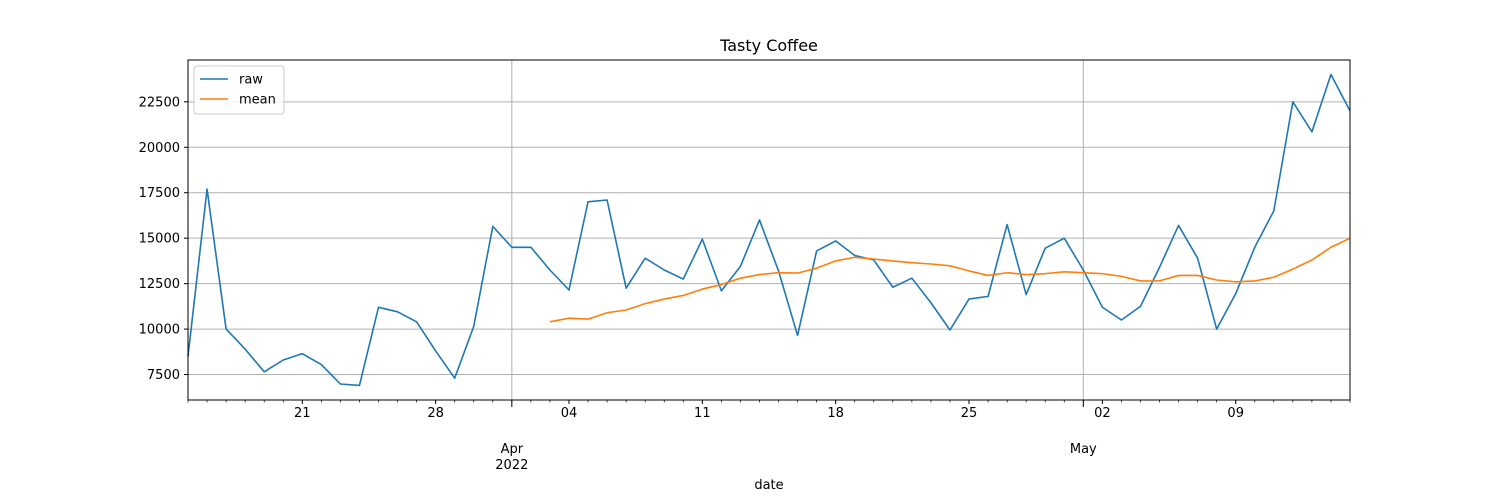 The width and height of the screenshot is (1500, 500). I want to click on y-tick-label: 22500, so click(159, 102).